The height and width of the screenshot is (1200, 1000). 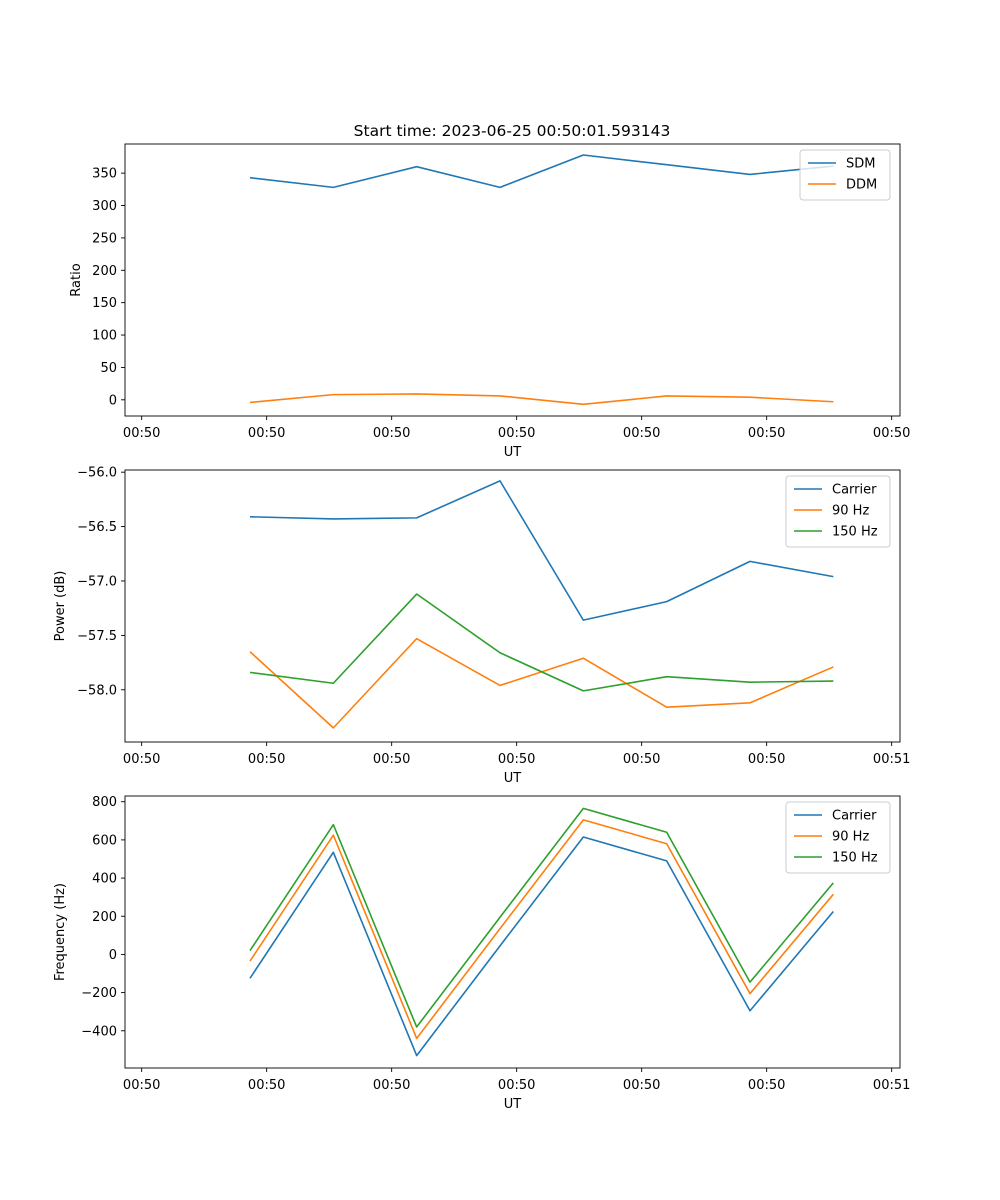 I want to click on y-tick-label: 350, so click(x=104, y=174).